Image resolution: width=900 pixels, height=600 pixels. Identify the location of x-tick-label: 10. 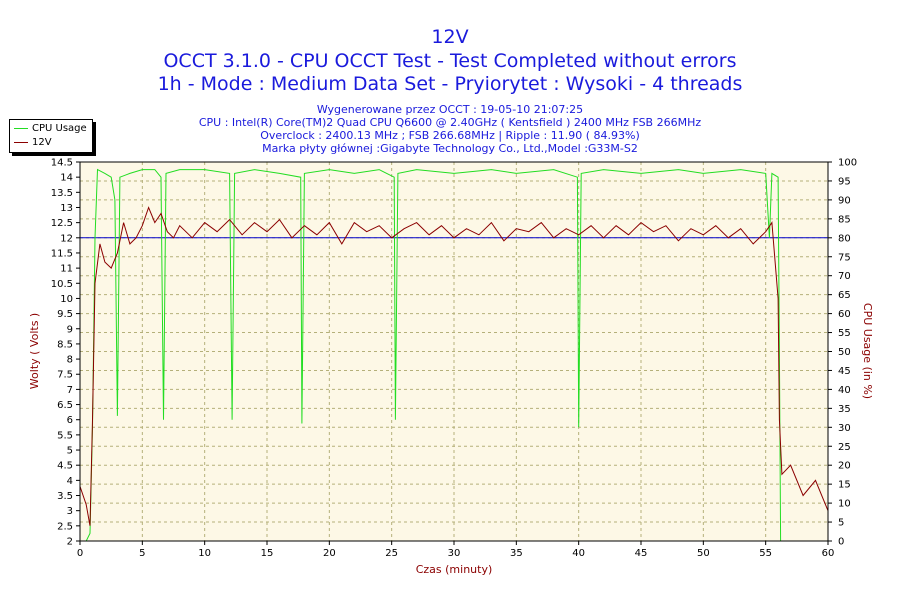
(204, 553).